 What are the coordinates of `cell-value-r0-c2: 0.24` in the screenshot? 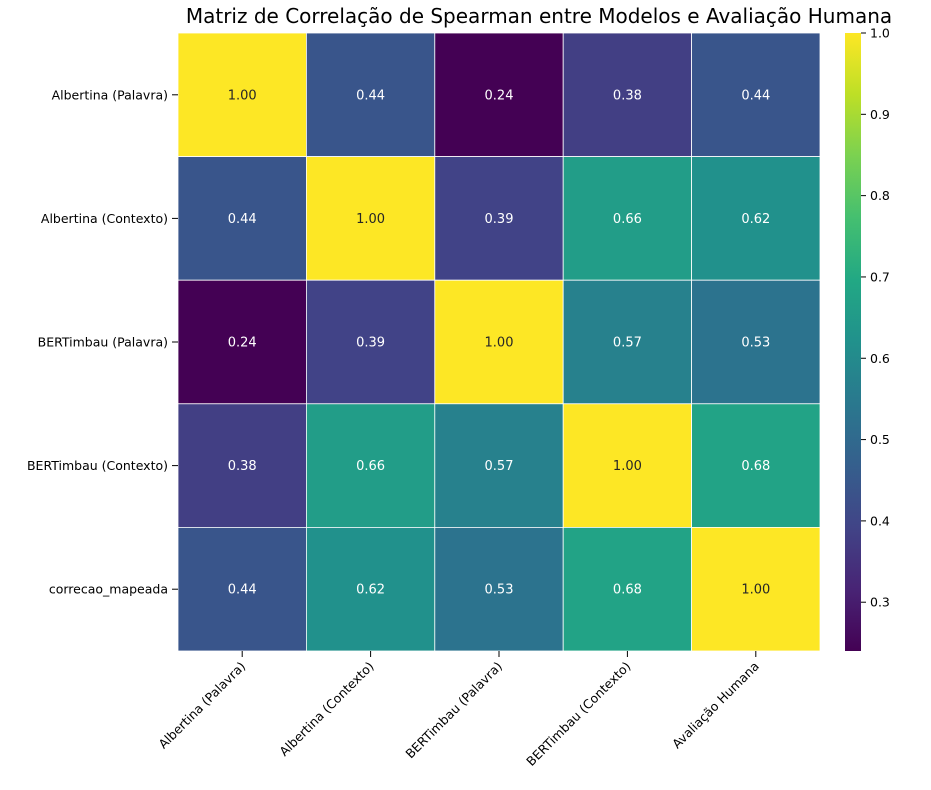 It's located at (499, 95).